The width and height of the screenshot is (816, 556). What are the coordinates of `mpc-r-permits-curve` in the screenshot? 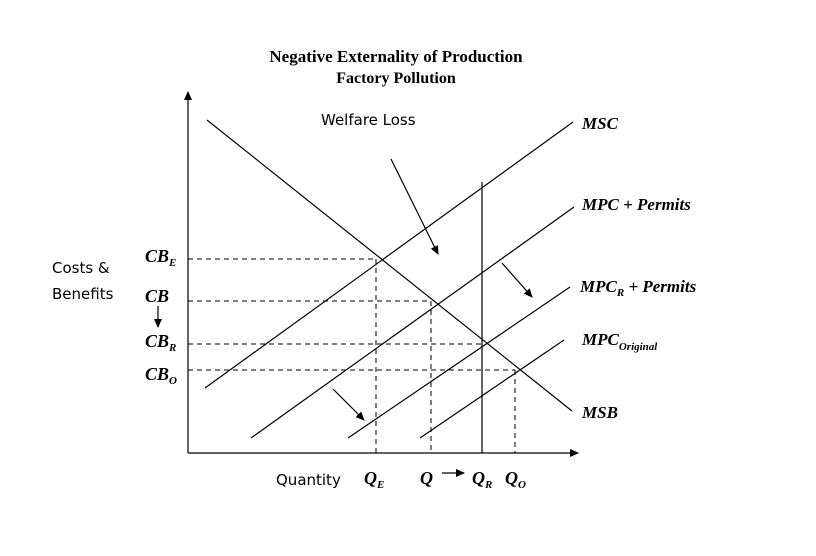 It's located at (459, 362).